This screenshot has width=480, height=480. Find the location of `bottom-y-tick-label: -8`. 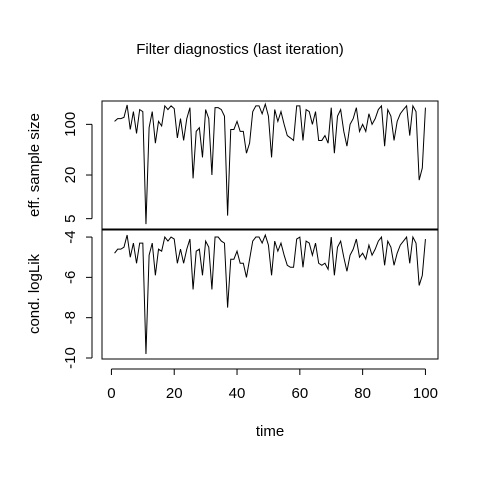

bottom-y-tick-label: -8 is located at coordinates (70, 317).